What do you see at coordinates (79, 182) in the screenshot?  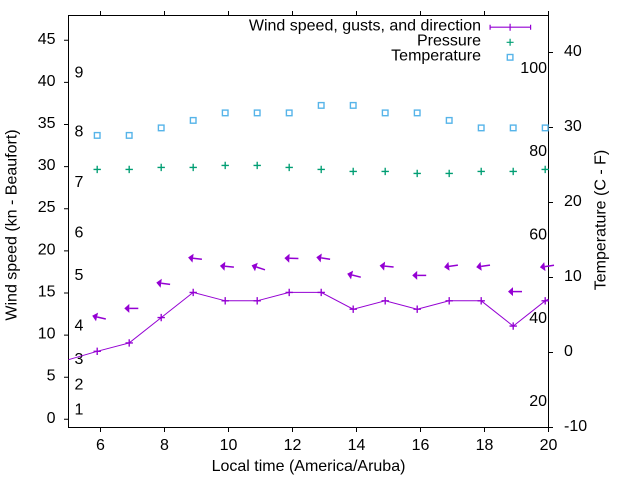 I see `svg-text: 7` at bounding box center [79, 182].